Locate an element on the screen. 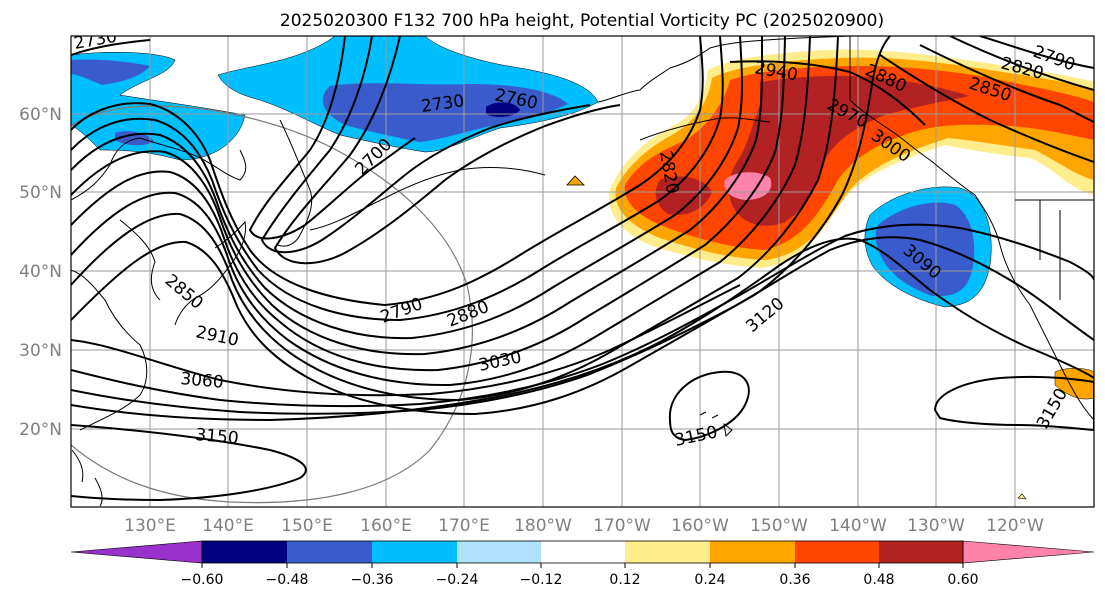  lon-label-180w: 180°W is located at coordinates (543, 526).